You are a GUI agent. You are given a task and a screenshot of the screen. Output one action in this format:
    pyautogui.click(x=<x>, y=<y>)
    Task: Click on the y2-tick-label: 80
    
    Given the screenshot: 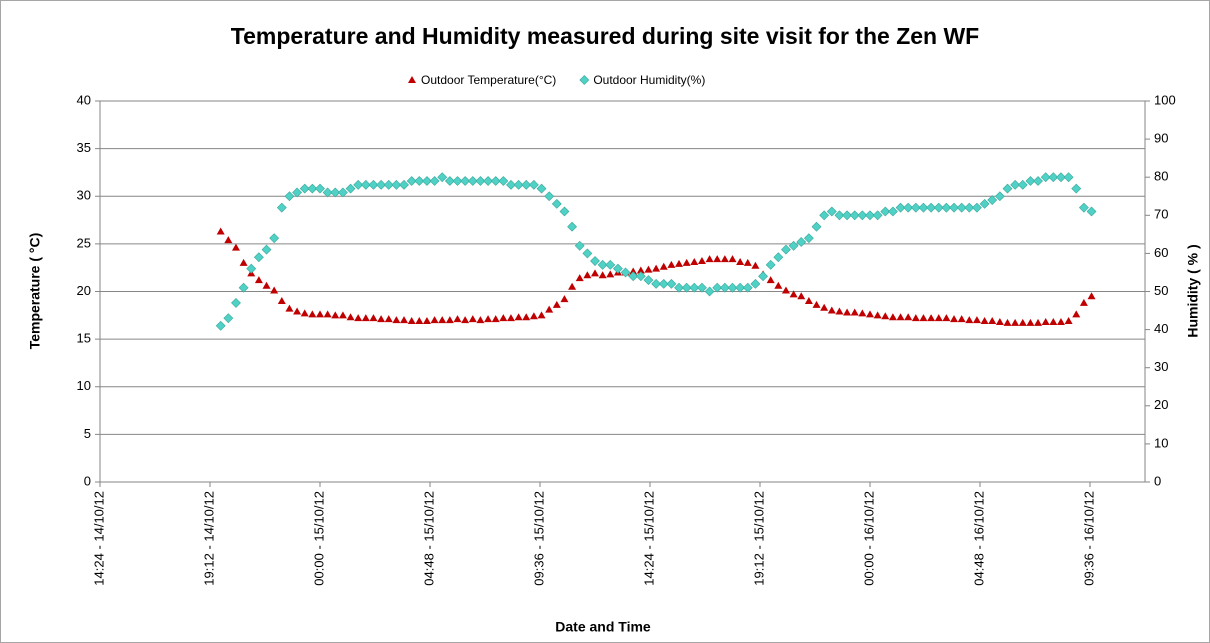 What is the action you would take?
    pyautogui.click(x=1161, y=176)
    